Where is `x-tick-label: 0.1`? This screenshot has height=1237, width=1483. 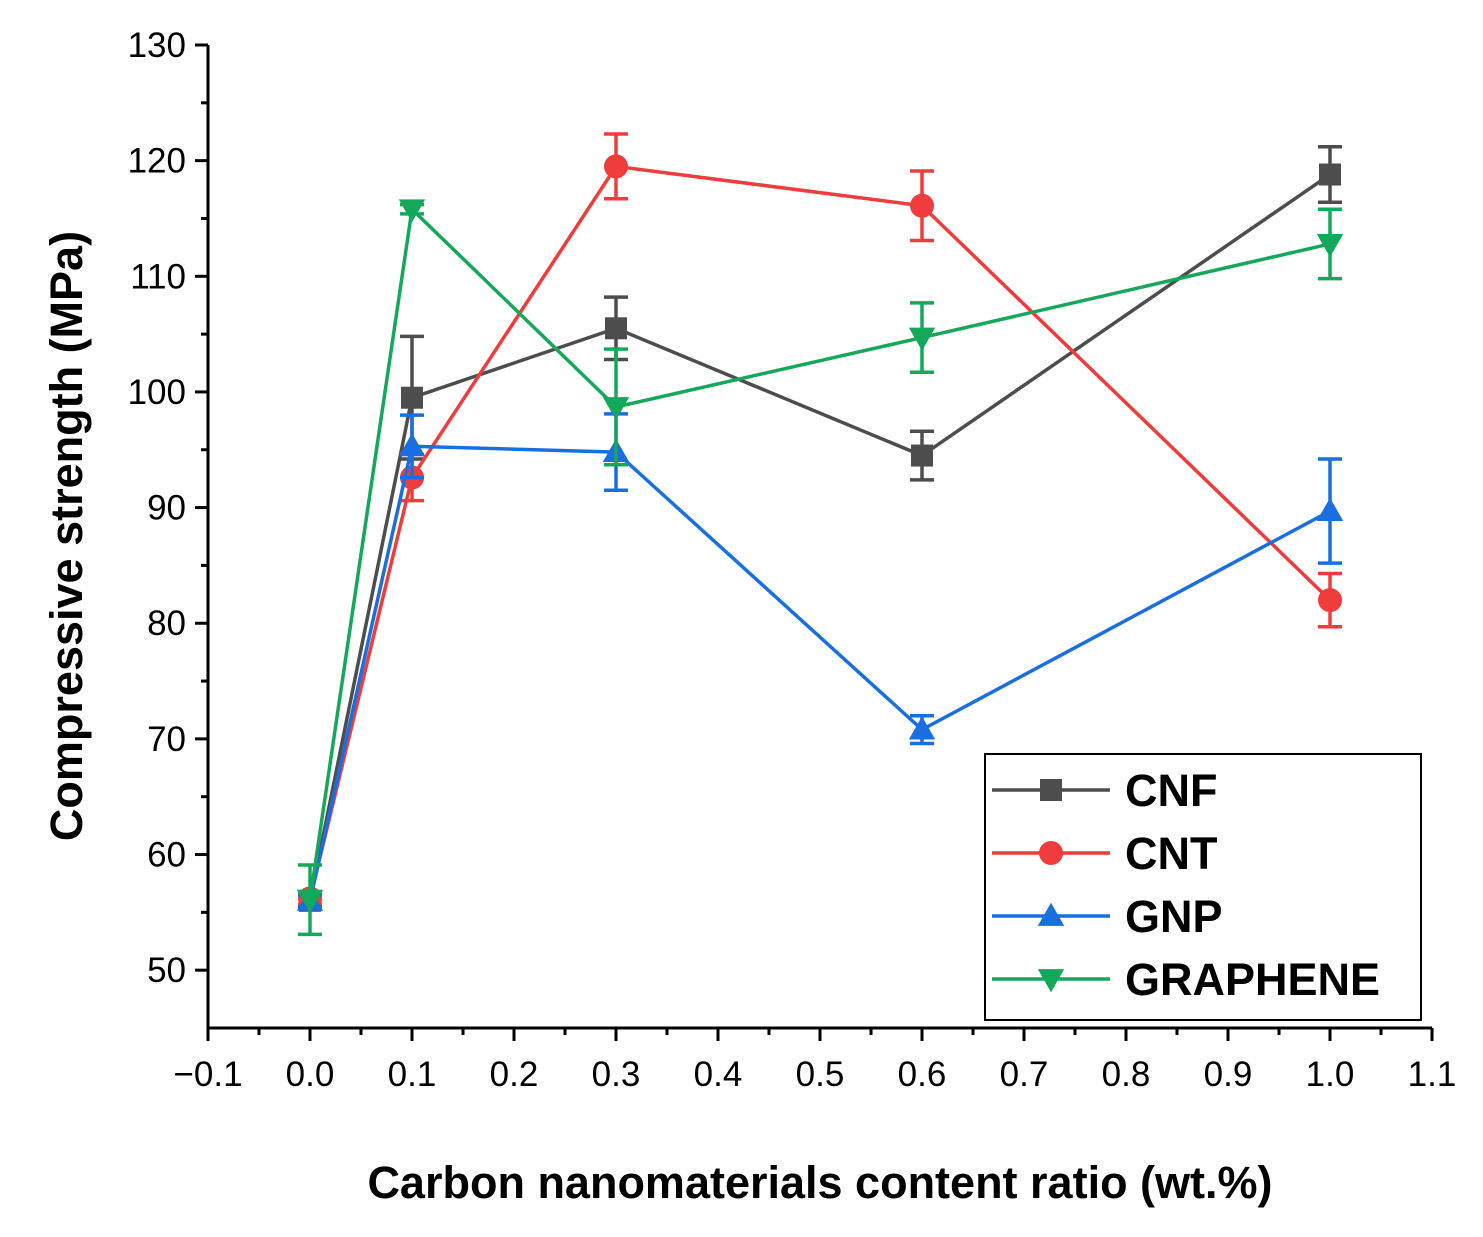 x-tick-label: 0.1 is located at coordinates (412, 1074).